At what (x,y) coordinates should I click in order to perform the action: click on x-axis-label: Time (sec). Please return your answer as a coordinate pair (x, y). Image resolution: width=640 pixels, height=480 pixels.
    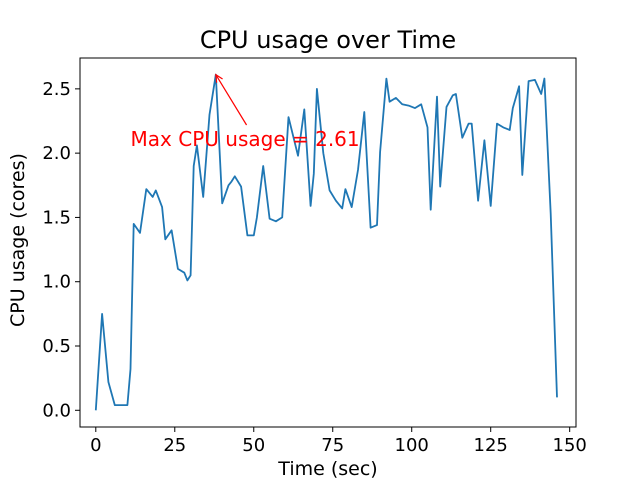
    Looking at the image, I should click on (327, 469).